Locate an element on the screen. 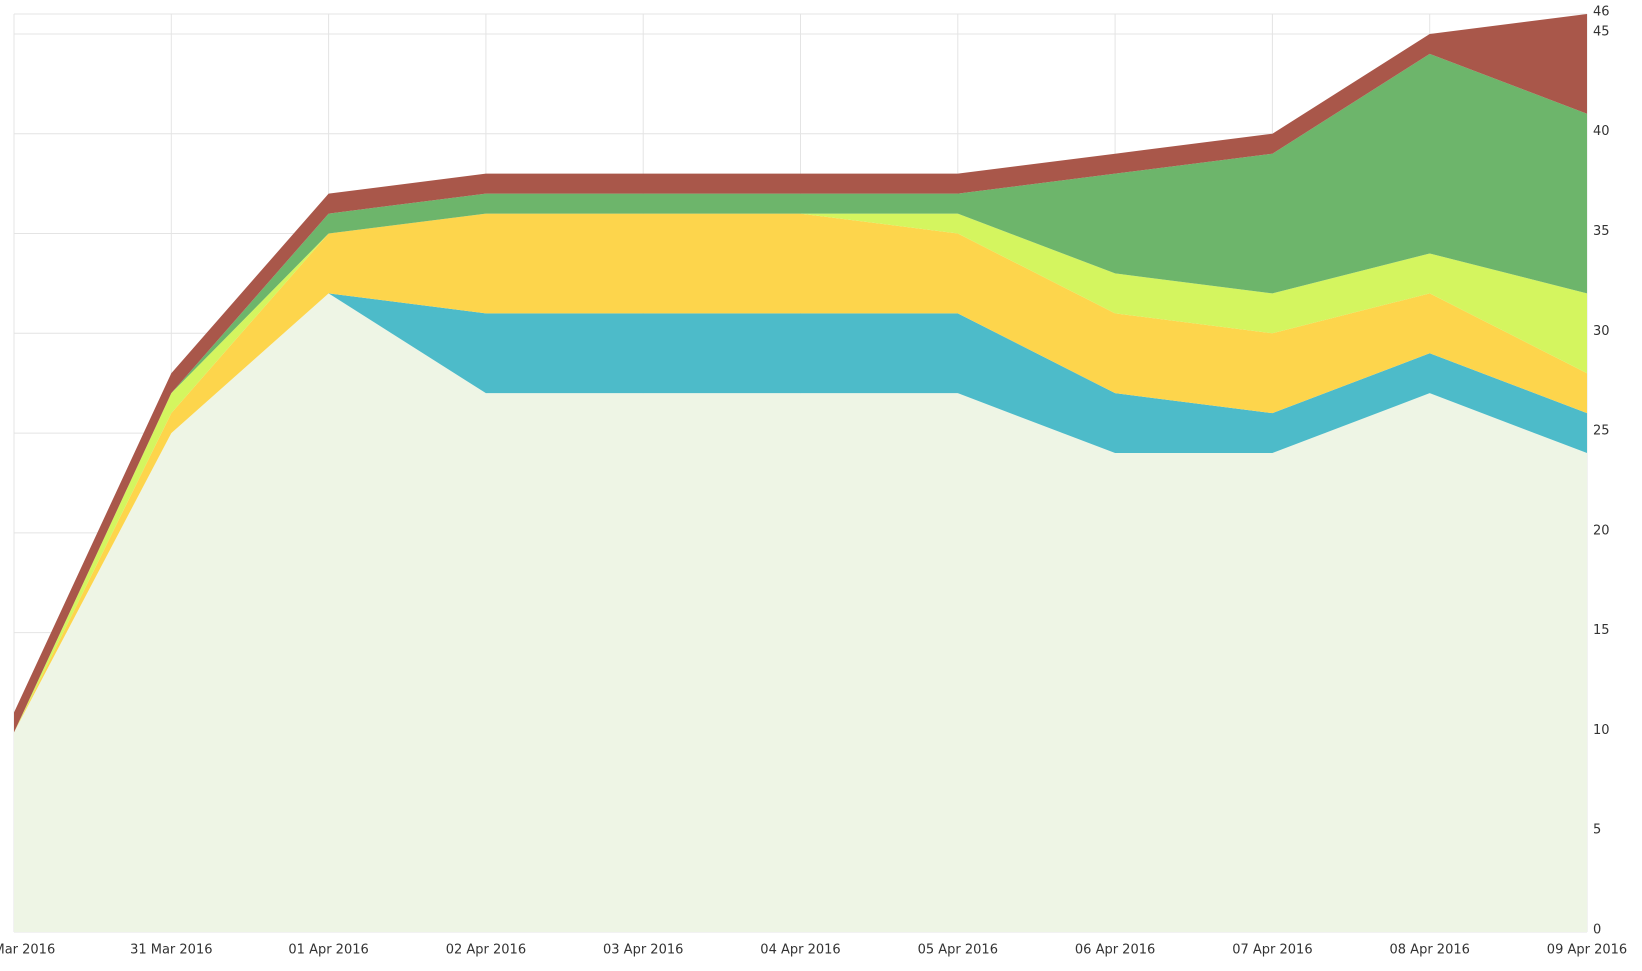  x-tick-label: 01 Apr 2016 is located at coordinates (328, 950).